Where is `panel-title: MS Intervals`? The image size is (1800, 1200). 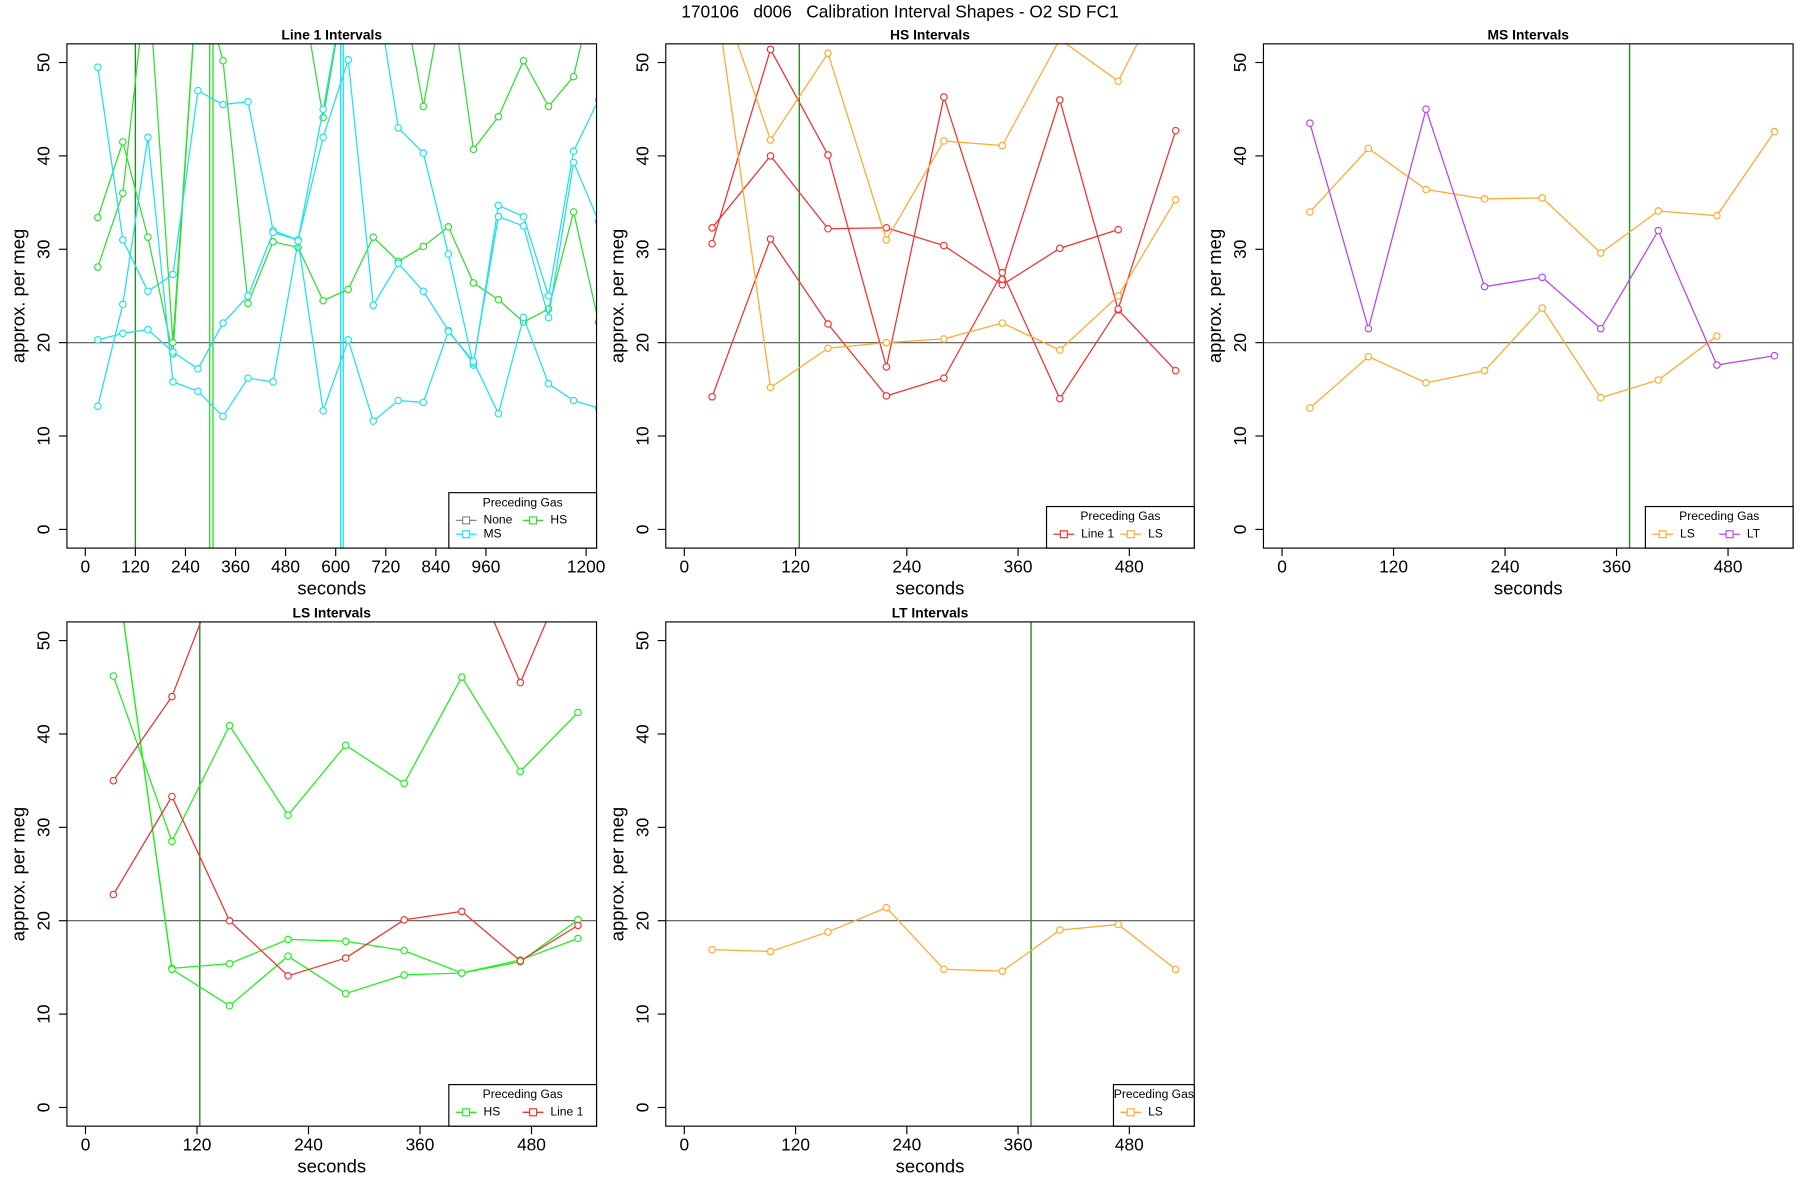 panel-title: MS Intervals is located at coordinates (1529, 34).